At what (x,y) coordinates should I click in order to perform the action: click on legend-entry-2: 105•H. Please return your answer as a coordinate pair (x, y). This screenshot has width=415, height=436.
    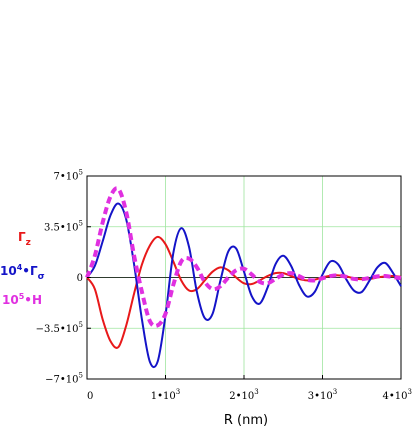
    Looking at the image, I should click on (22, 299).